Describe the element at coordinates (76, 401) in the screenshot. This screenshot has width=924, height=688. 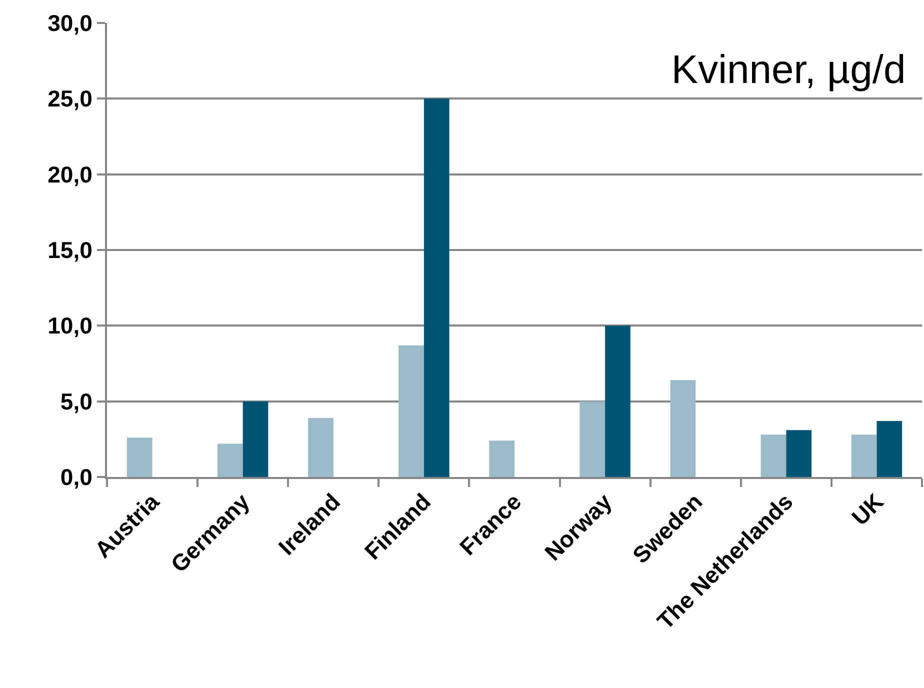
I see `y-tick-label: 5,0` at that location.